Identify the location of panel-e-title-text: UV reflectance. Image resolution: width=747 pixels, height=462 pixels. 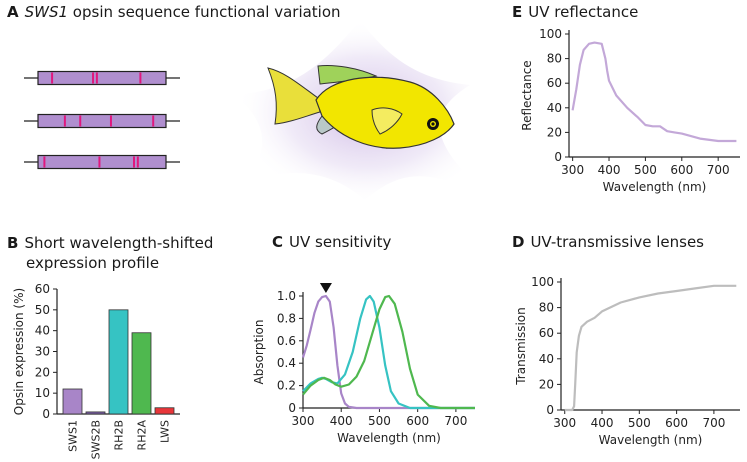
(583, 12).